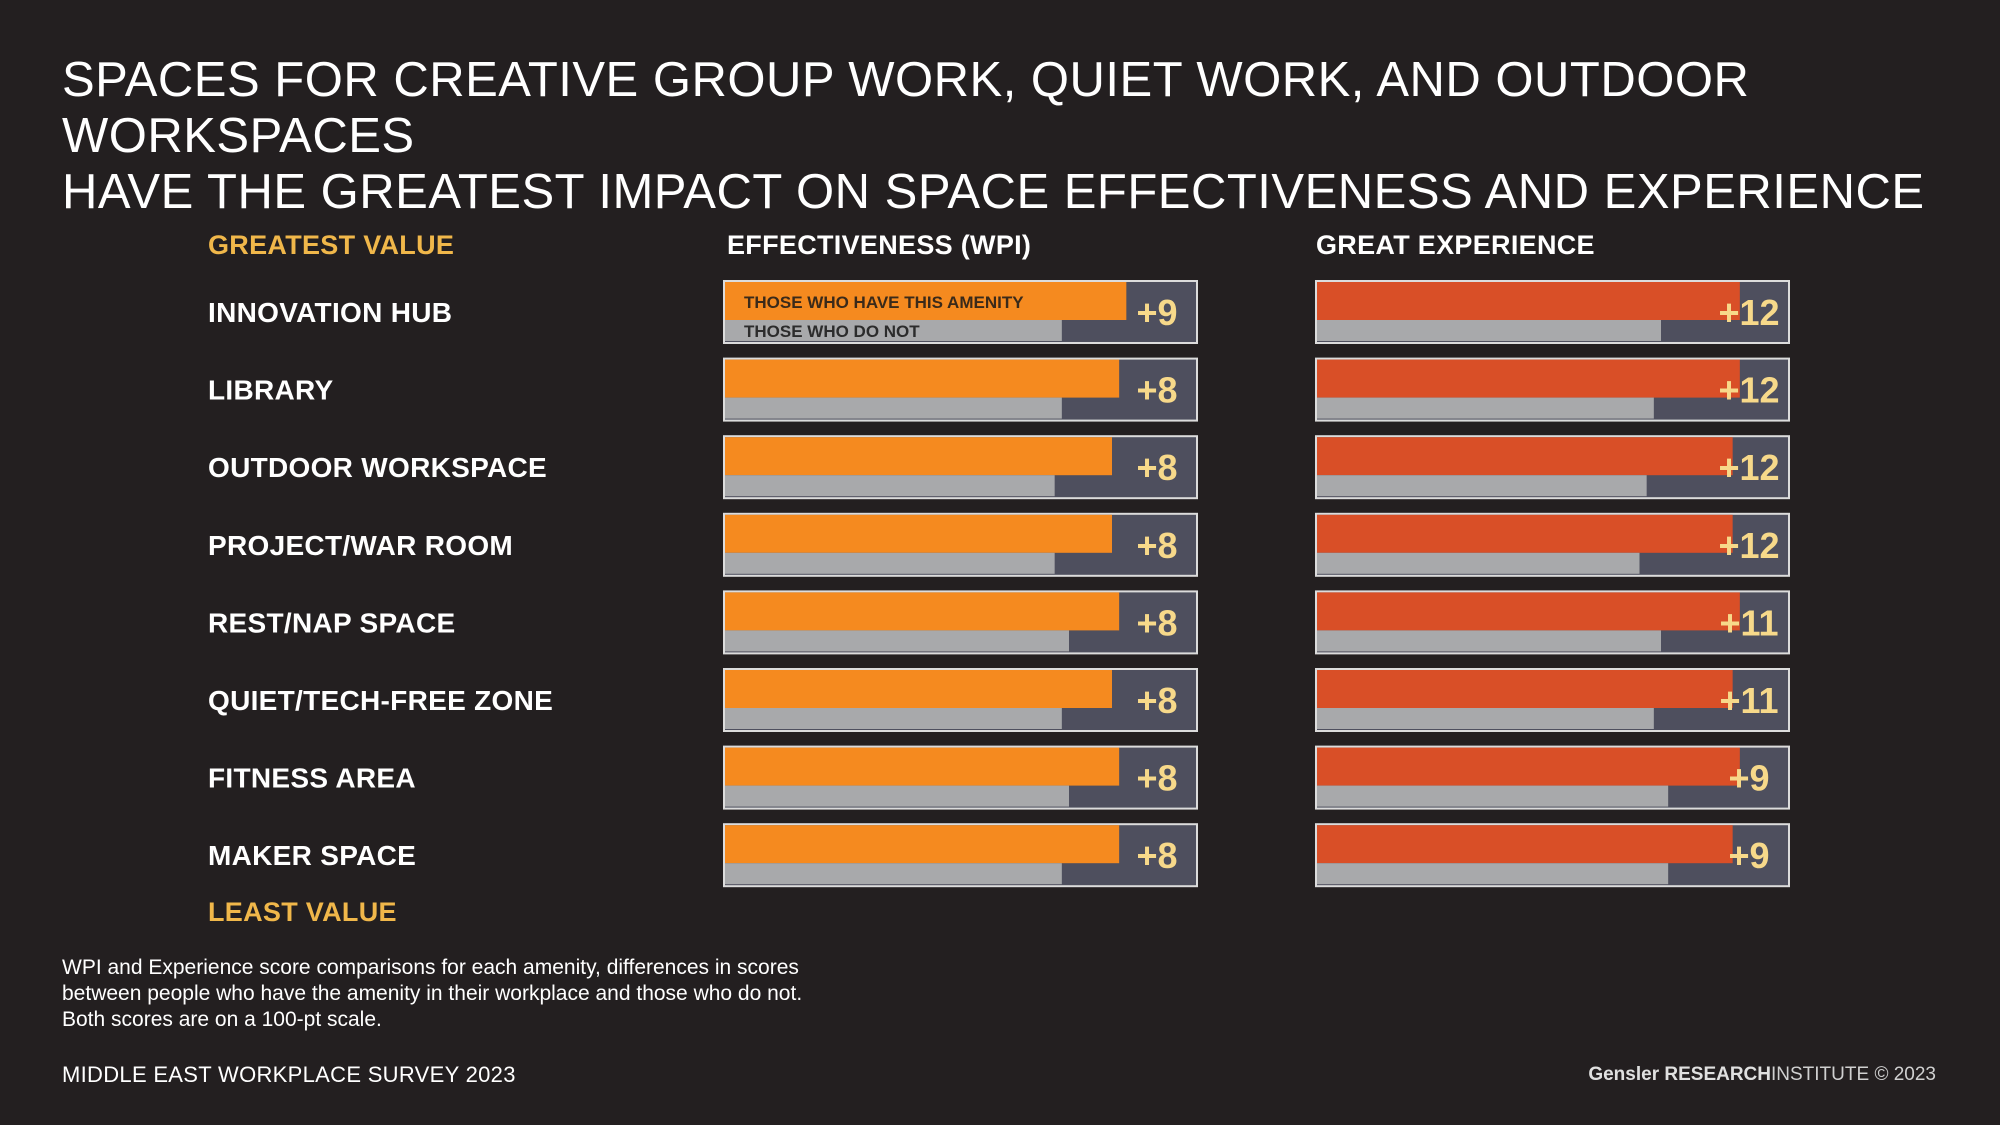 The image size is (2000, 1125). What do you see at coordinates (1905, 1074) in the screenshot?
I see `brand-copyright: © 2023` at bounding box center [1905, 1074].